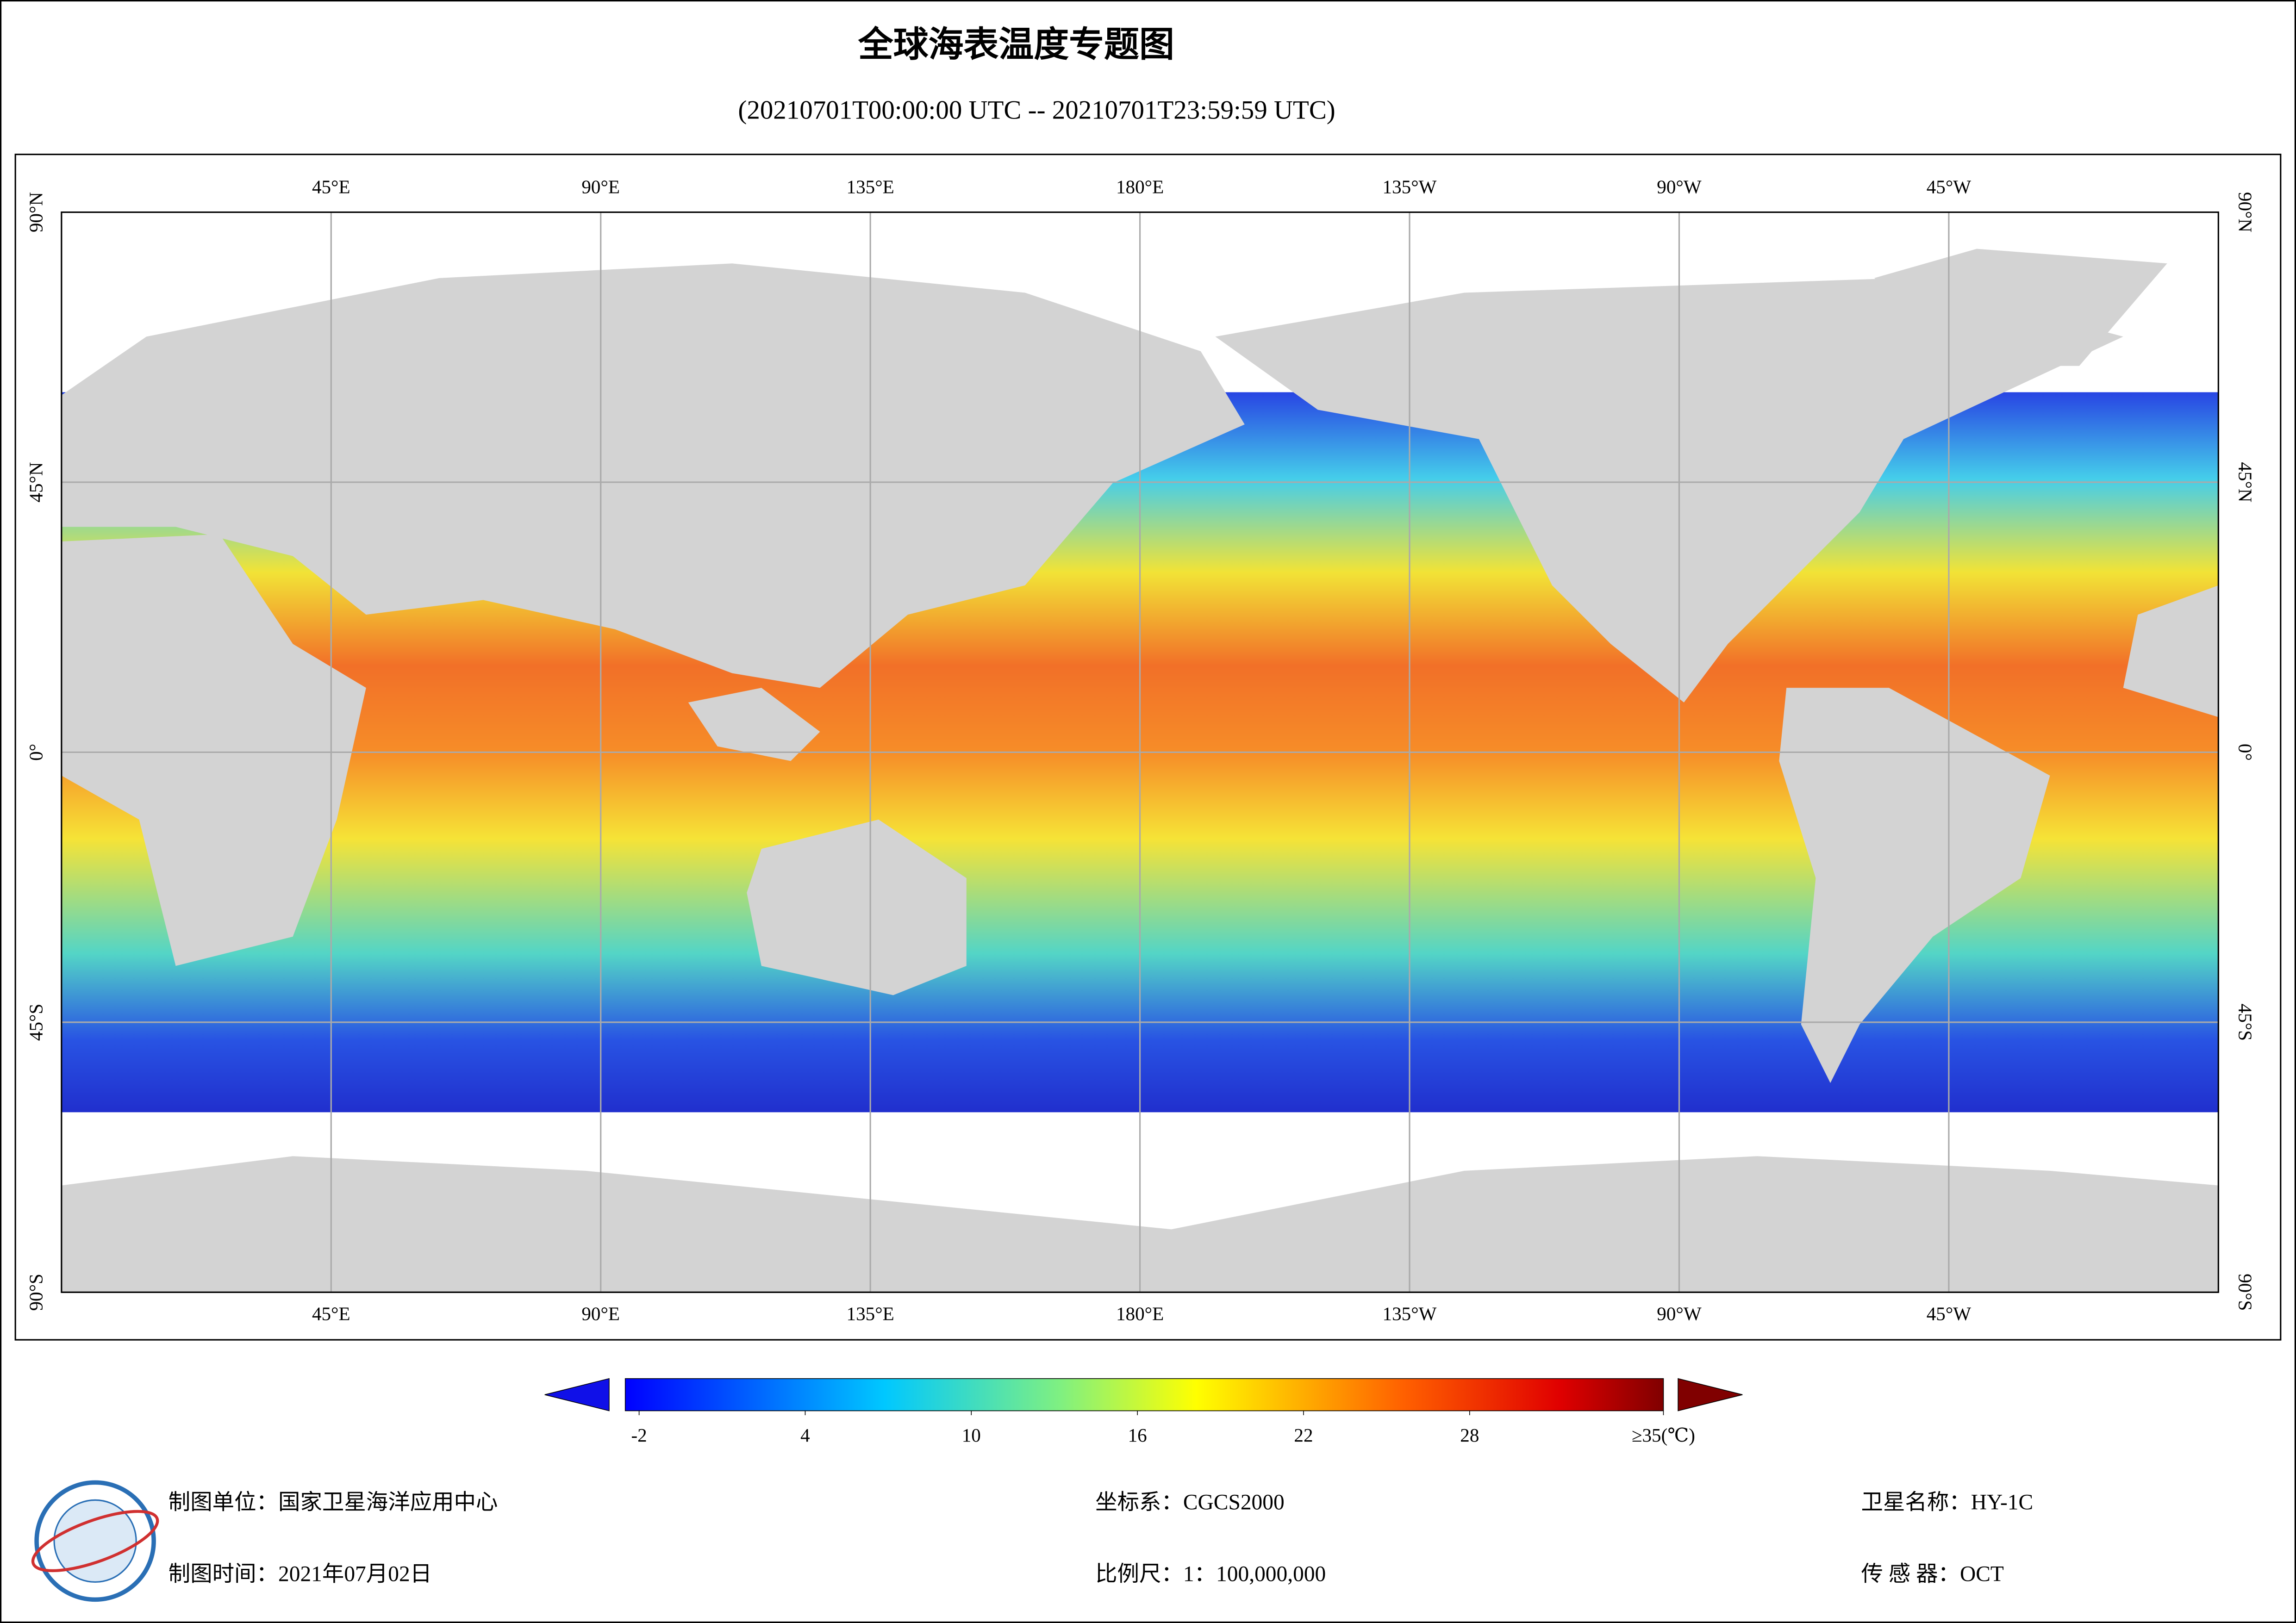  What do you see at coordinates (1710, 1395) in the screenshot?
I see `colorbar-over-arrow` at bounding box center [1710, 1395].